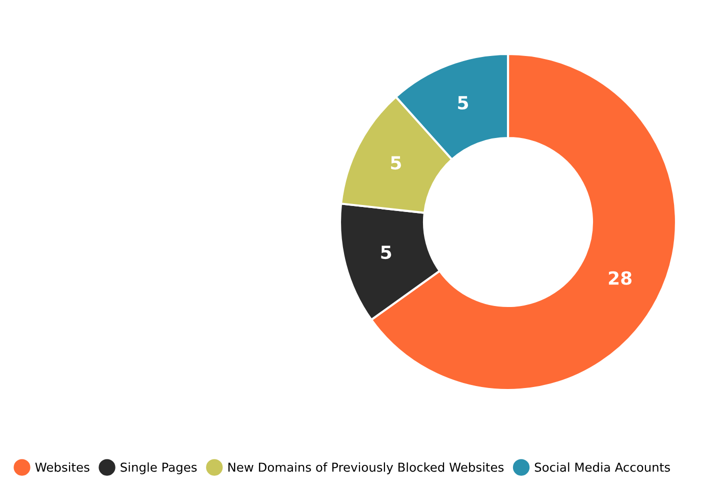 This screenshot has width=723, height=484. I want to click on legend-label: Single Pages, so click(158, 468).